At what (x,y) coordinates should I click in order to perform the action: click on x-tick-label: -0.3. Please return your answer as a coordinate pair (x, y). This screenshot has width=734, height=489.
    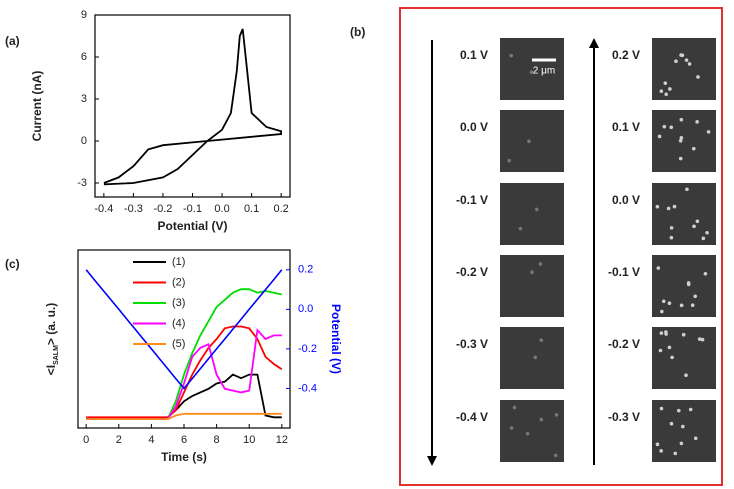
    Looking at the image, I should click on (133, 209).